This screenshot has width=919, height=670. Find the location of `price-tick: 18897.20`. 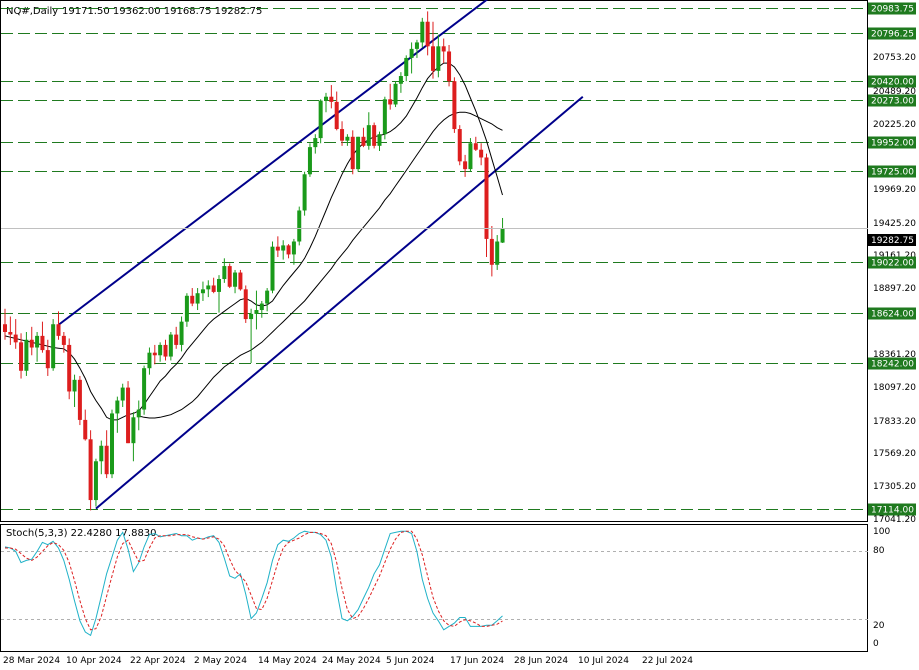

price-tick: 18897.20 is located at coordinates (894, 289).